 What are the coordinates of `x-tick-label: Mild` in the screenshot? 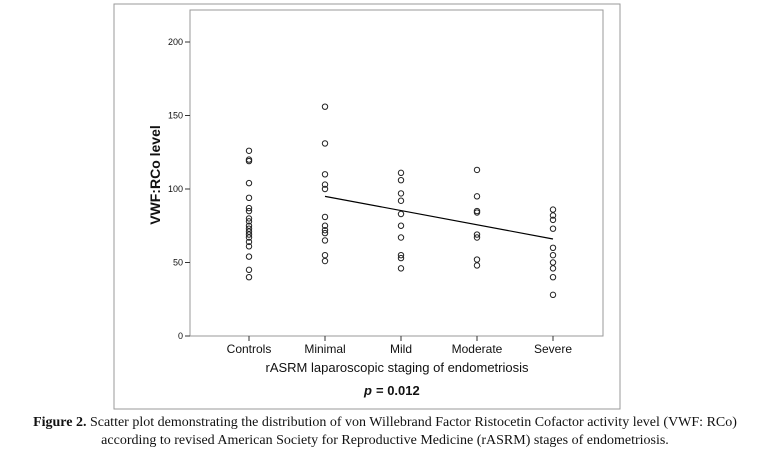 It's located at (401, 349).